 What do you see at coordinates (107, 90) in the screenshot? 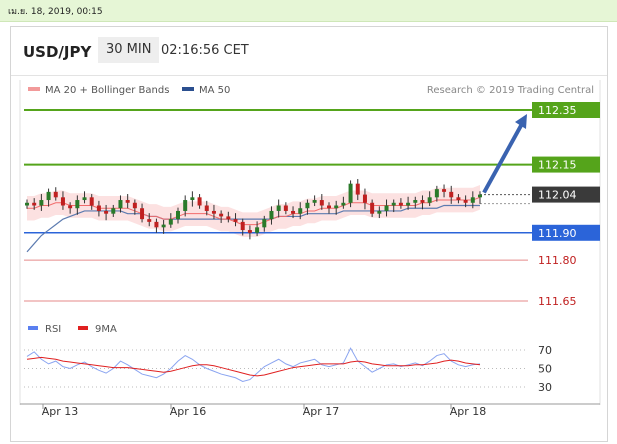
I see `ma20-legend-label: MA 20 + Bollinger Bands` at bounding box center [107, 90].